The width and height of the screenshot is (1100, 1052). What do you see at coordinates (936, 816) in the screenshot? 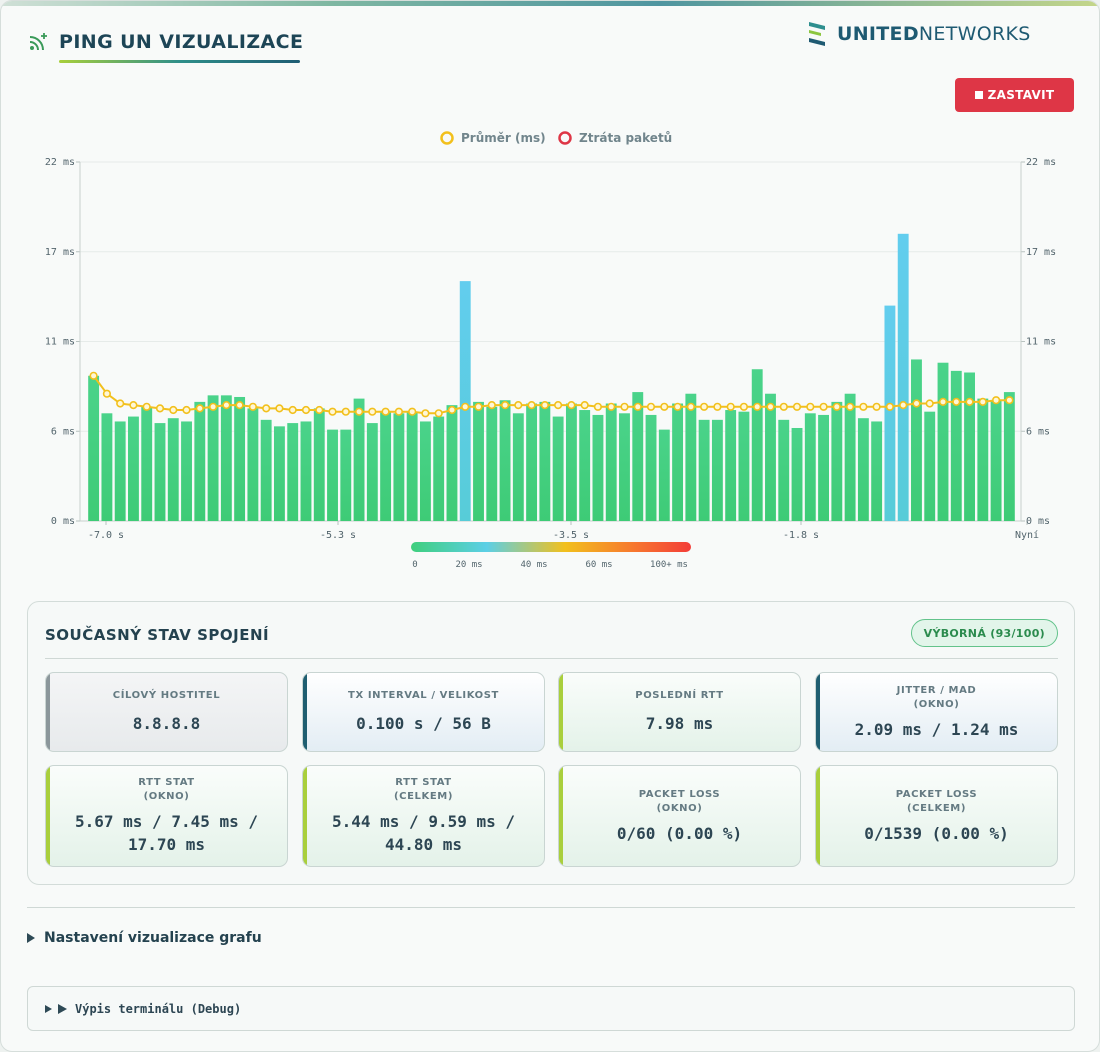
I see `tile-packet-loss-total: PACKET LOSS (CELKEM) 0/1539 (0.00 %)` at bounding box center [936, 816].